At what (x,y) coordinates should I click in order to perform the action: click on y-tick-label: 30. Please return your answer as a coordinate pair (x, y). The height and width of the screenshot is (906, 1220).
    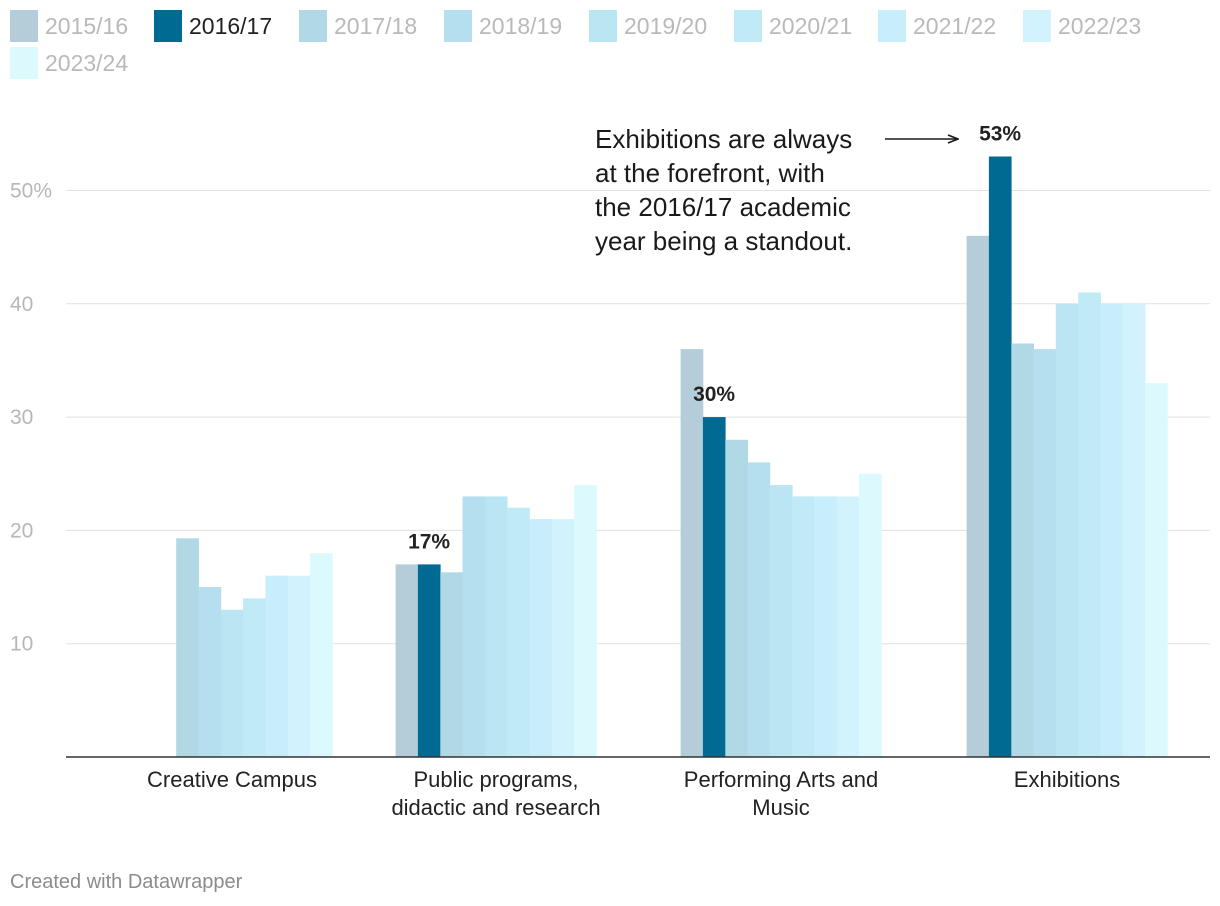
    Looking at the image, I should click on (21, 417).